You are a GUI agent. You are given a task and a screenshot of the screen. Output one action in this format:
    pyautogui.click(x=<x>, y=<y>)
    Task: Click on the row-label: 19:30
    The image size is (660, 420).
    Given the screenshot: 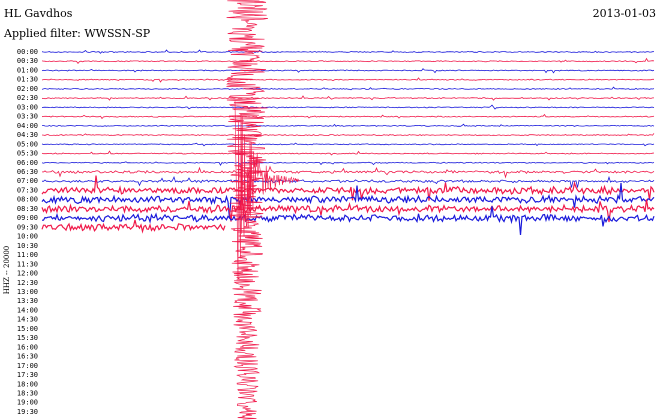 What is the action you would take?
    pyautogui.click(x=27, y=412)
    